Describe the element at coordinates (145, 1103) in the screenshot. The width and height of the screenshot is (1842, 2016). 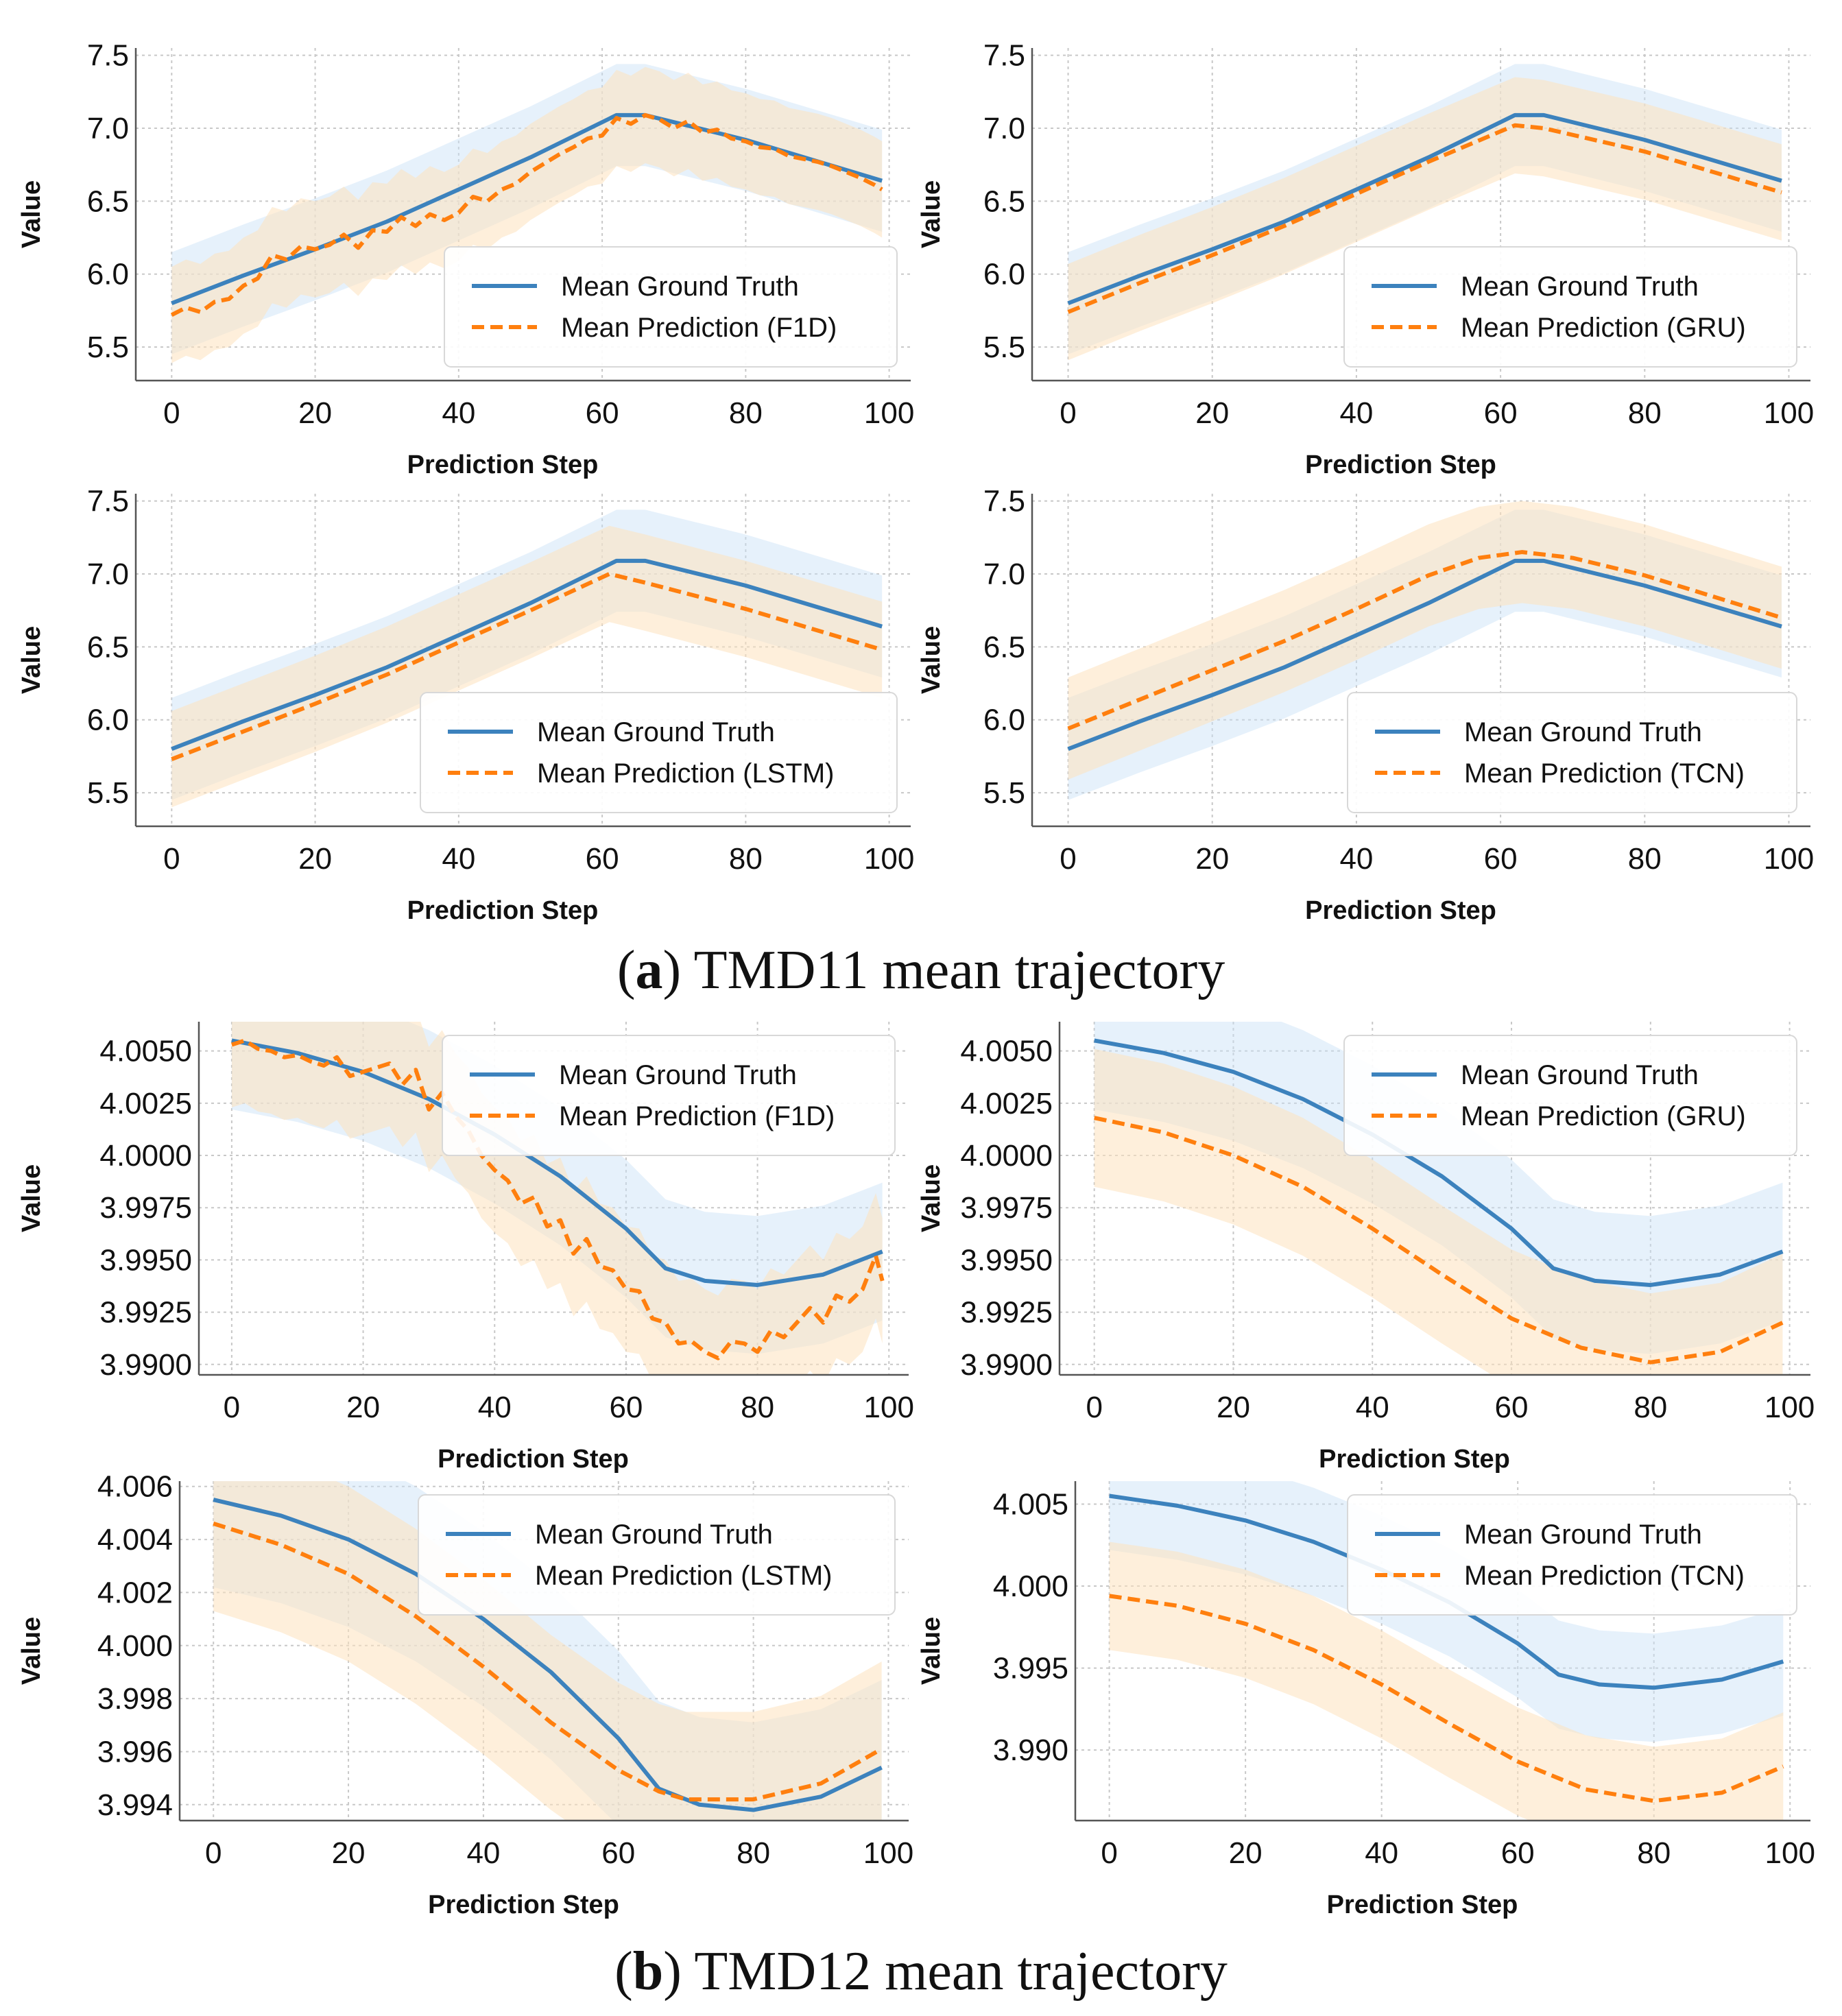
I see `y-tick-label: 4.0025` at that location.